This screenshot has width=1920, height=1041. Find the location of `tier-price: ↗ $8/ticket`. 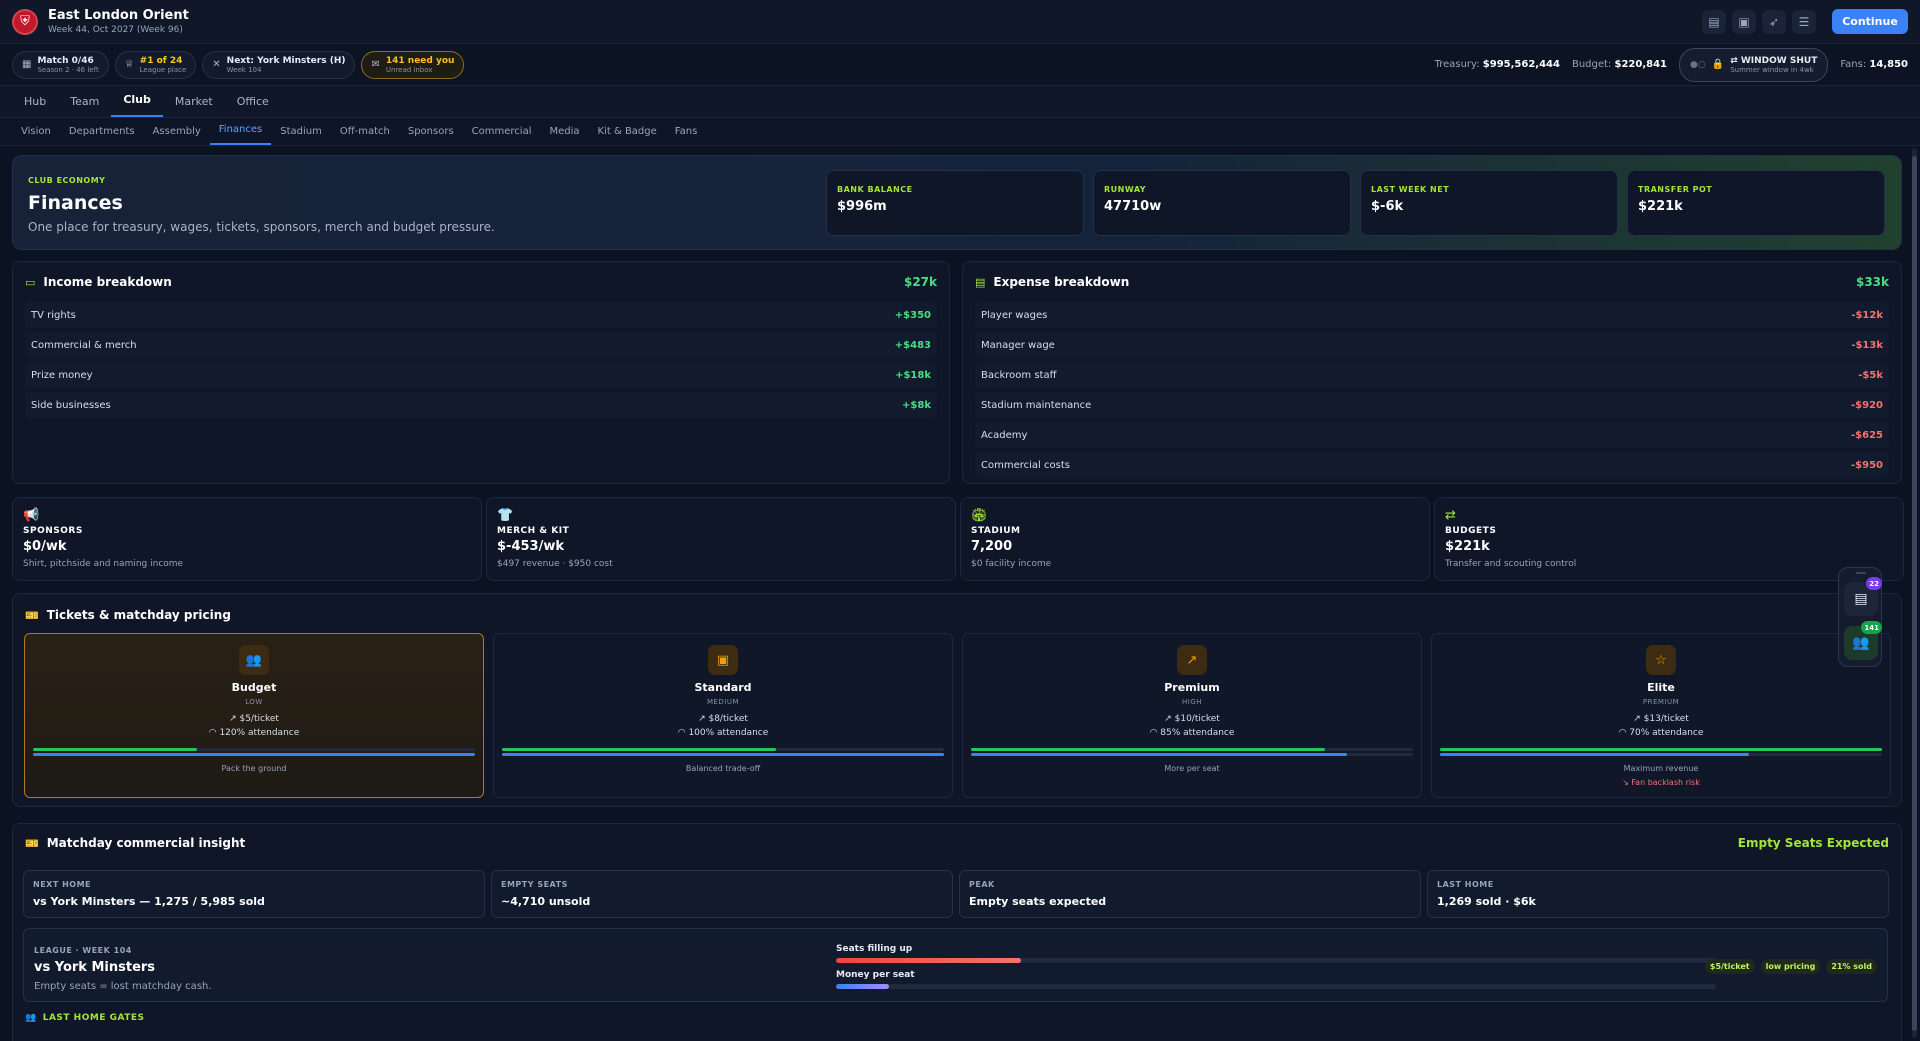

tier-price: ↗ $8/ticket is located at coordinates (723, 719).